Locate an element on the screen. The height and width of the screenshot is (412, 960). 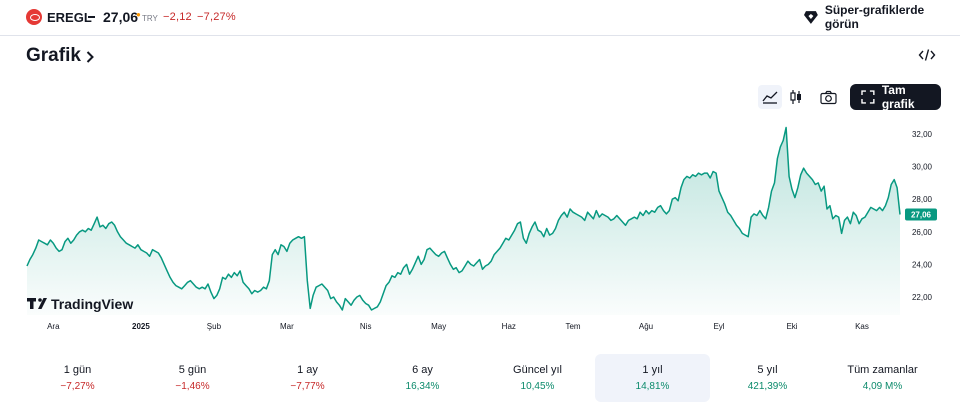
period-button: 1 yıl 14,81% is located at coordinates (652, 378).